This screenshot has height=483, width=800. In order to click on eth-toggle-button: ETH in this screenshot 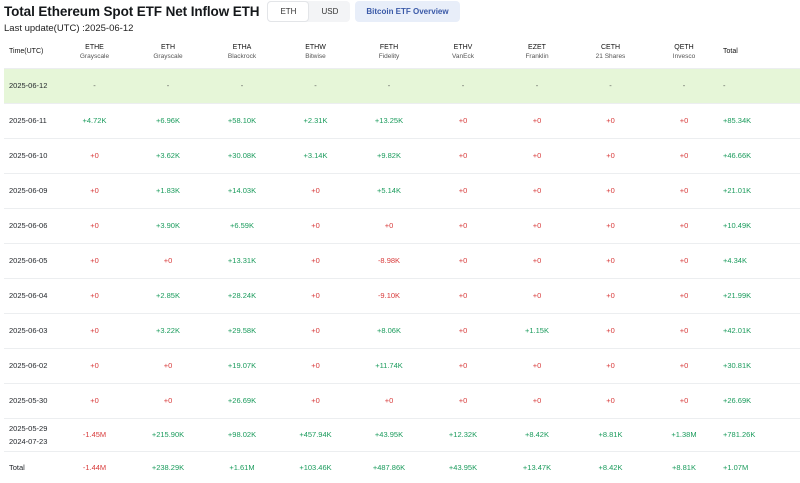, I will do `click(288, 11)`.